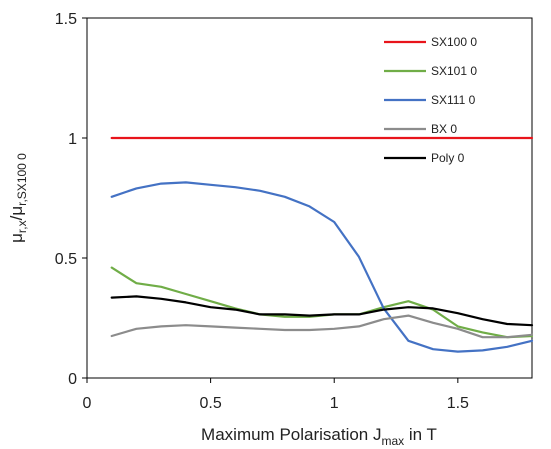 This screenshot has width=551, height=449. I want to click on x-axis: 0 0.5 1 1.5, so click(276, 395).